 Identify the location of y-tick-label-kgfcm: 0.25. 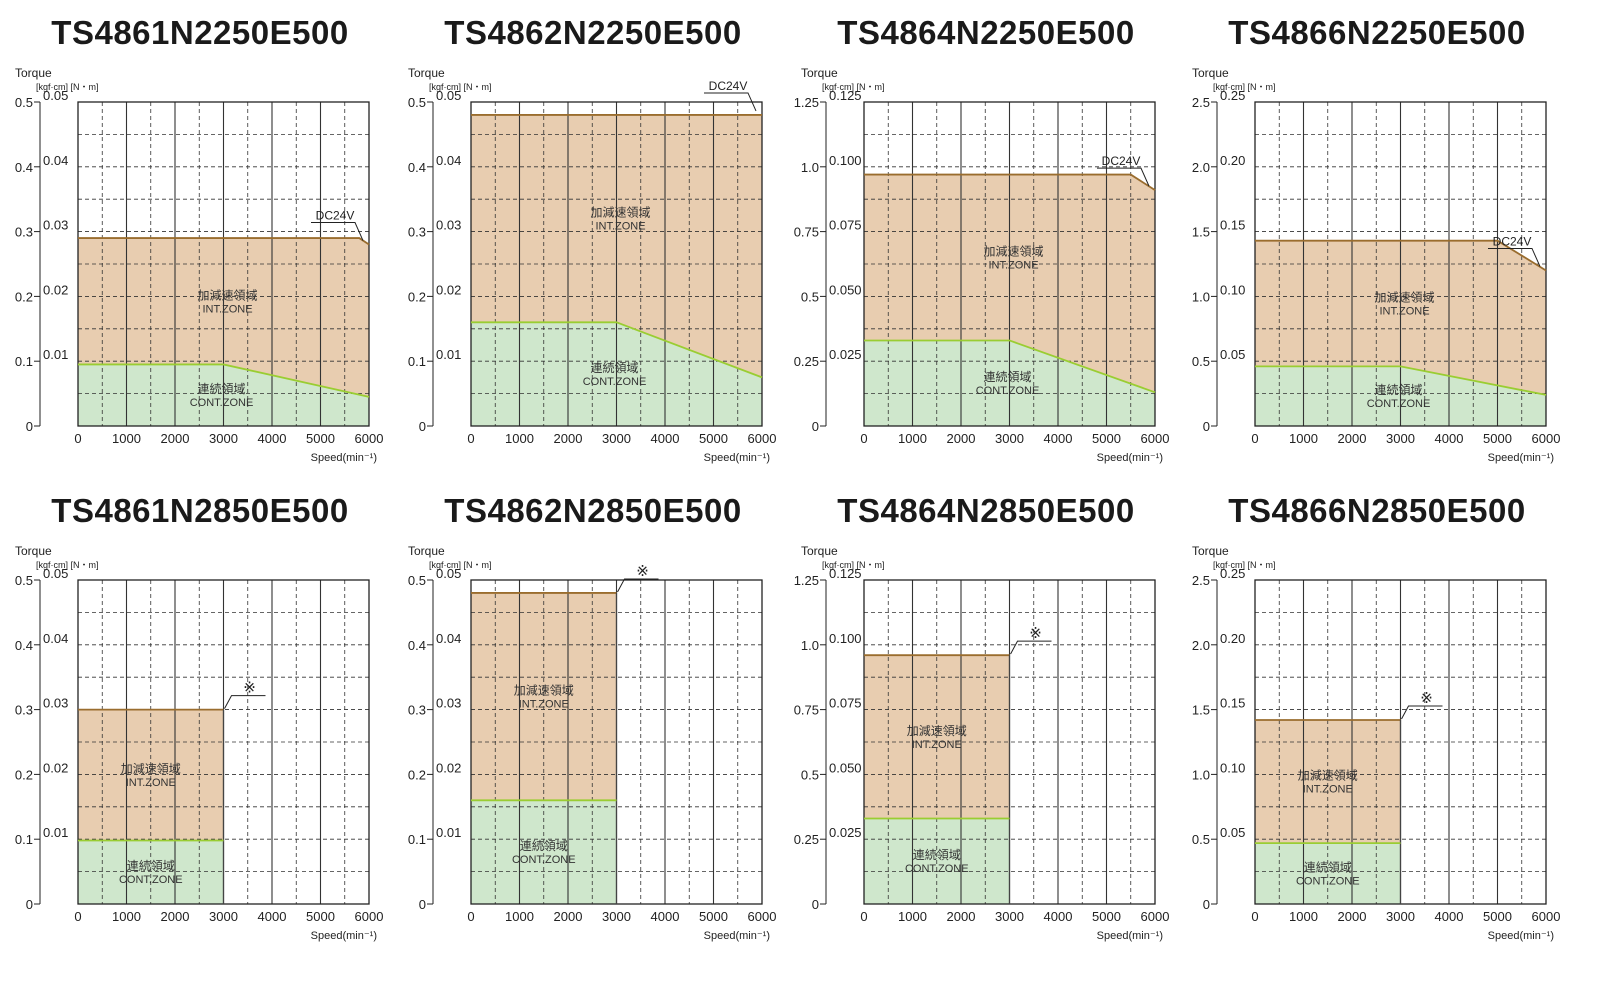
(806, 361).